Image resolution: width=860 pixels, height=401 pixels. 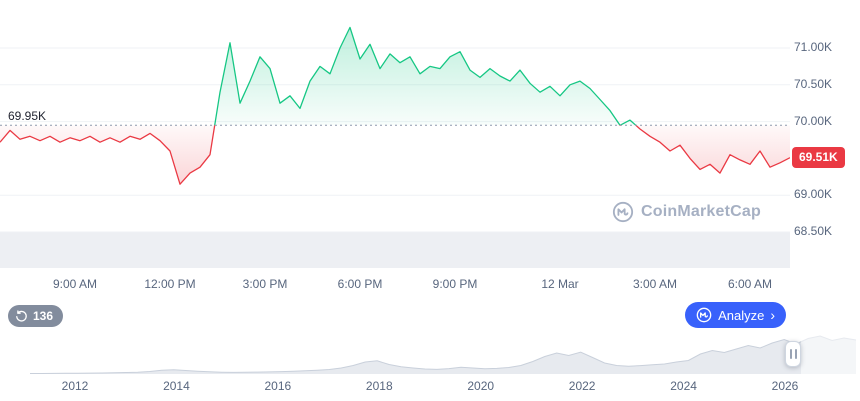 I want to click on navigator-canvas, so click(x=430, y=353).